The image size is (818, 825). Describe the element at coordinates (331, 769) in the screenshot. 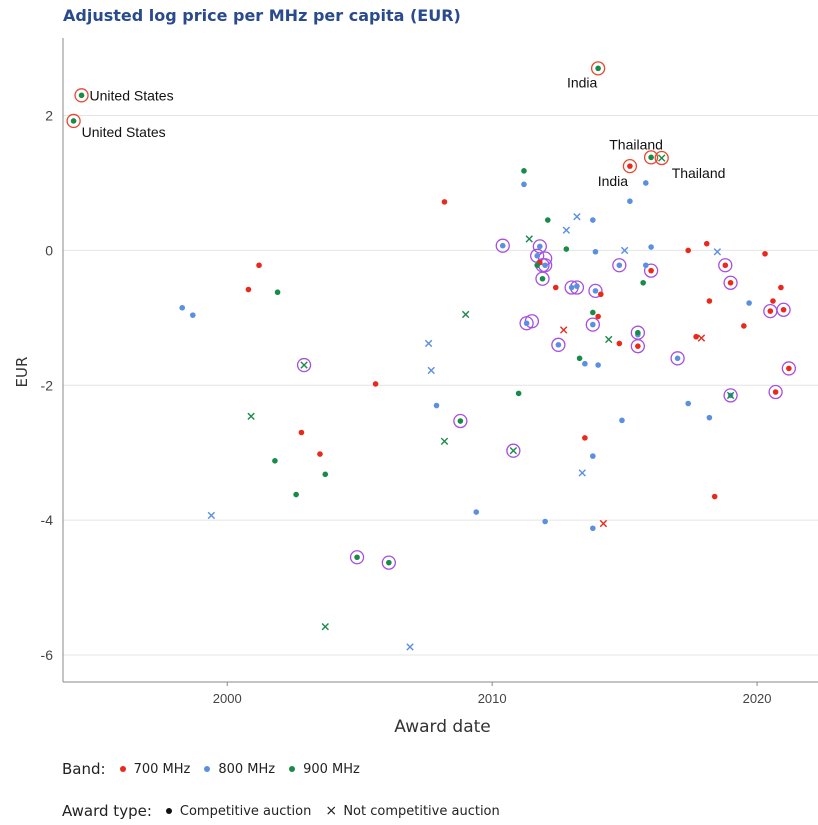

I see `legend-900mhz-label: 900 MHz` at that location.